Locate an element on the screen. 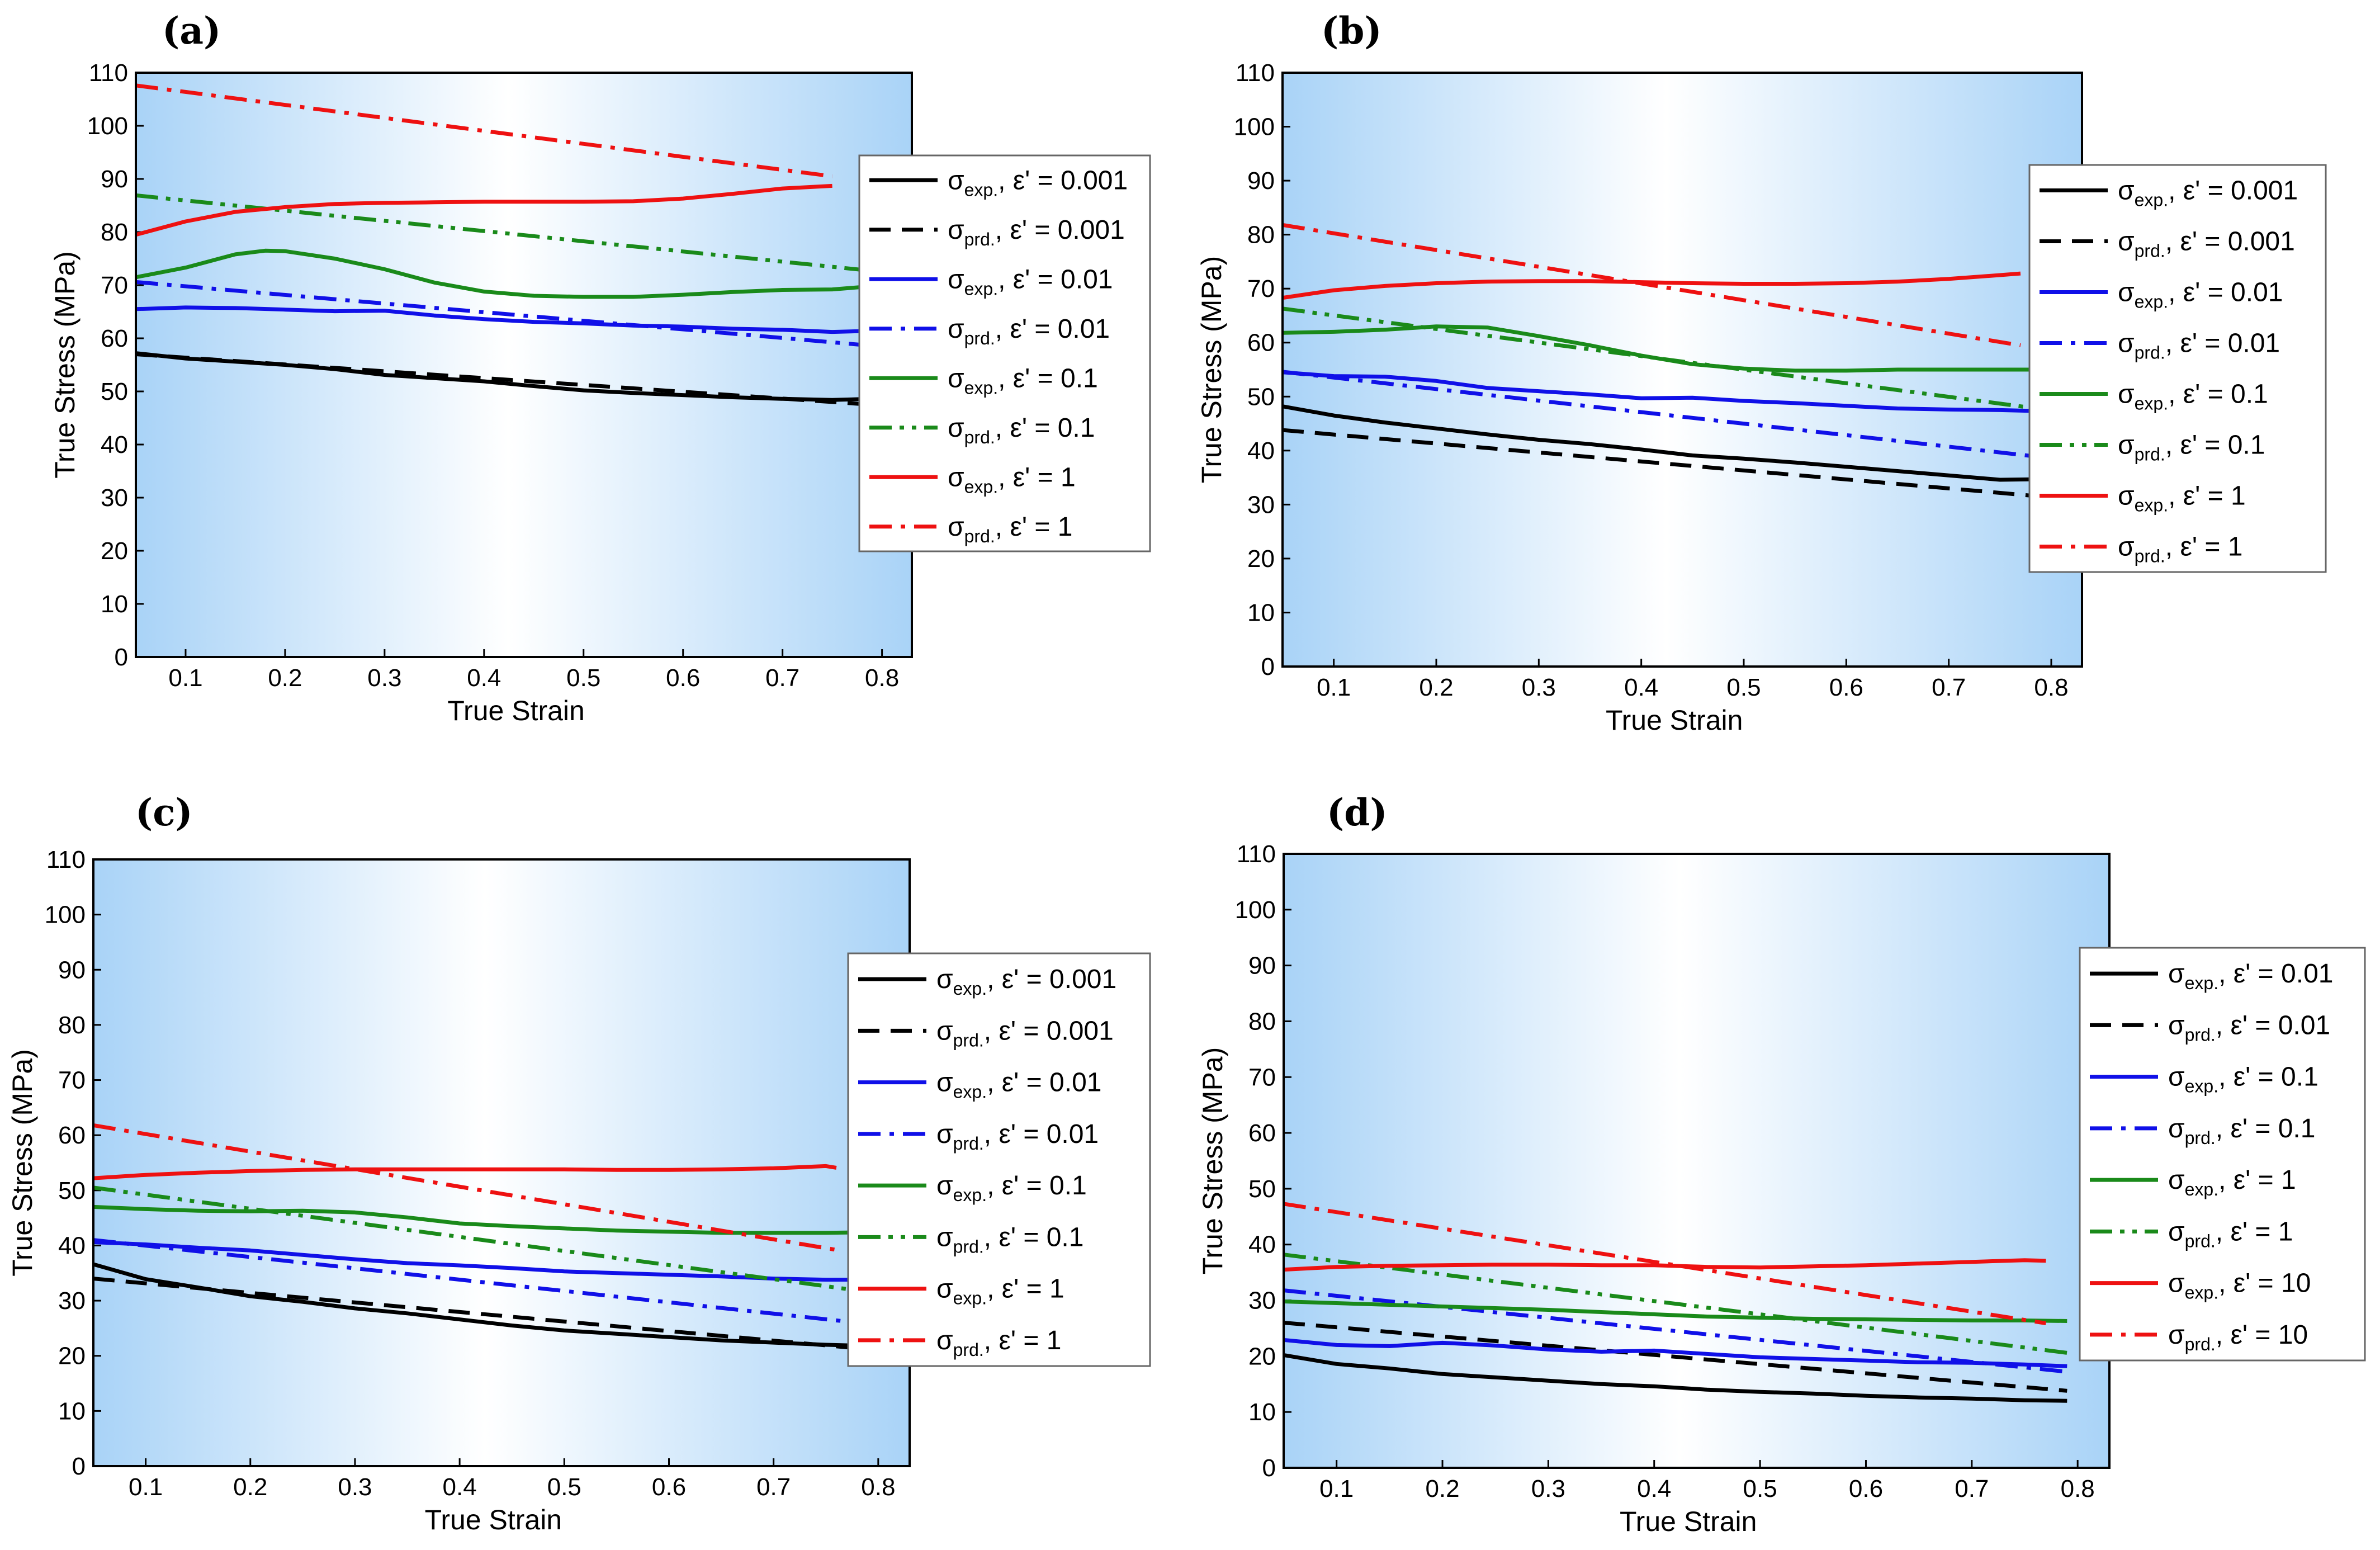 The width and height of the screenshot is (2380, 1550). x-tick-label: 0.4 is located at coordinates (1654, 1488).